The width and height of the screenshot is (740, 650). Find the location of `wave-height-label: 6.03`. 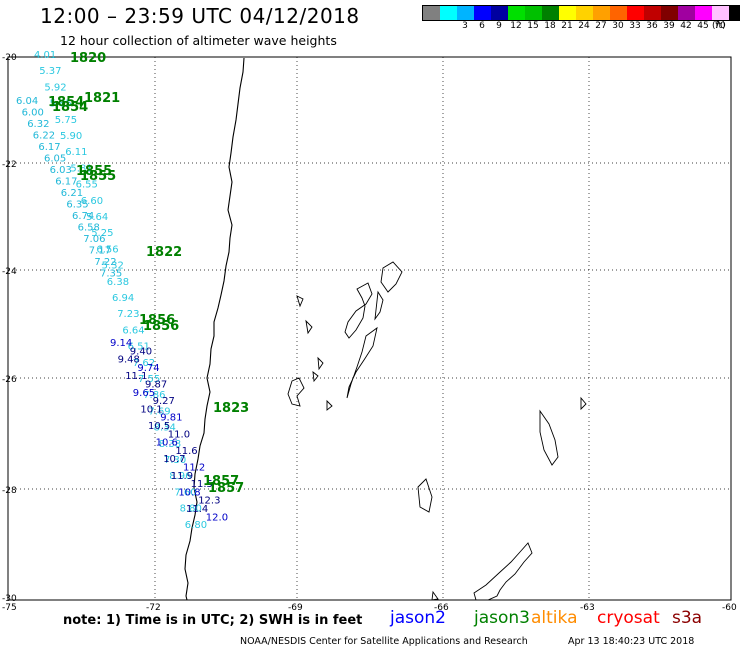

wave-height-label: 6.03 is located at coordinates (61, 170).